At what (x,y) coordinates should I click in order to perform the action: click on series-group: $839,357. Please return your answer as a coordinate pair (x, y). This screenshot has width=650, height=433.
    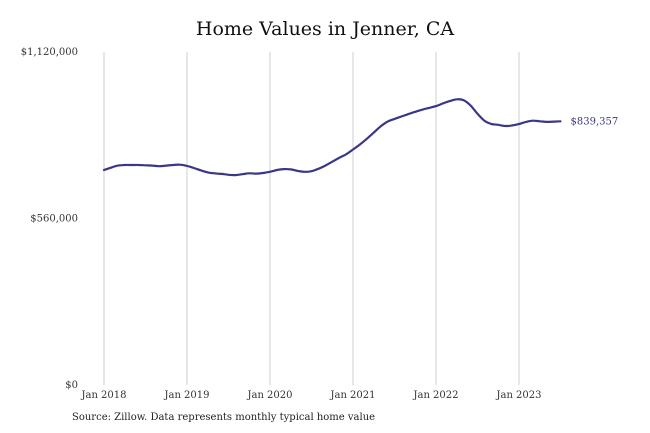
    Looking at the image, I should click on (360, 137).